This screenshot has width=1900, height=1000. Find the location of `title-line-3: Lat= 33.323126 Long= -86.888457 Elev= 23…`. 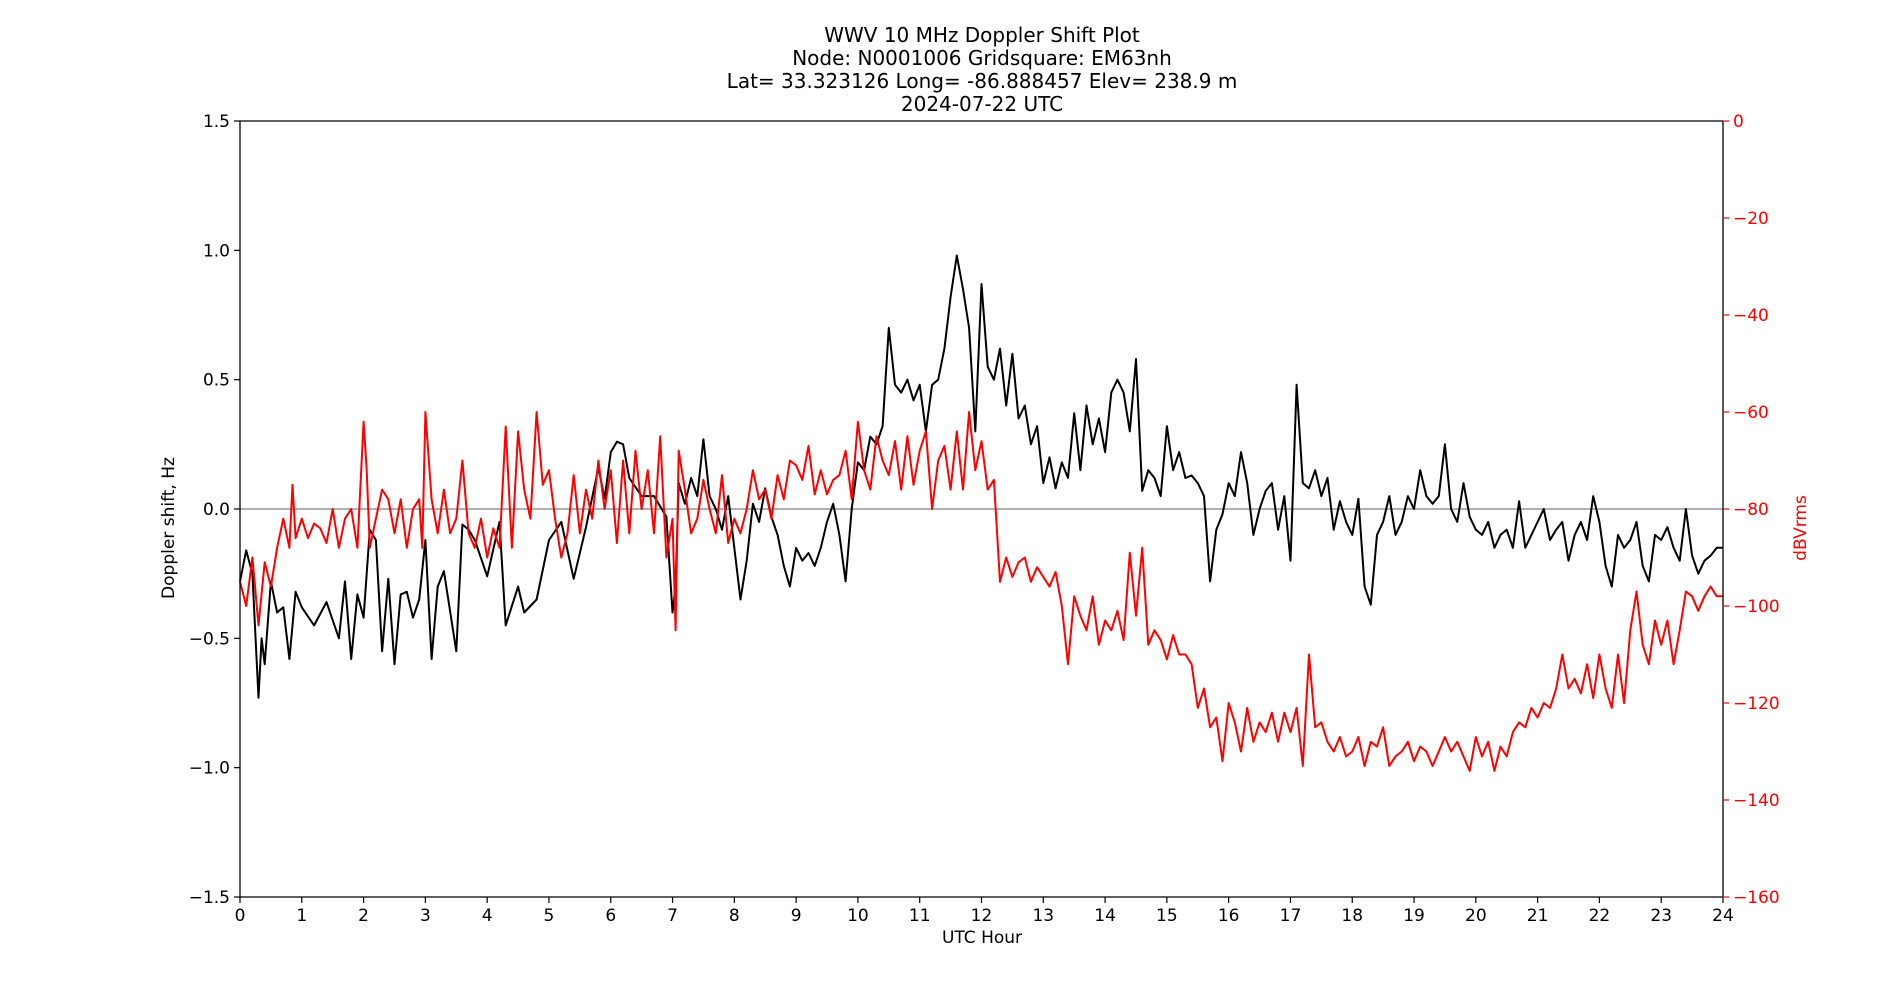

title-line-3: Lat= 33.323126 Long= -86.888457 Elev= 23… is located at coordinates (982, 81).